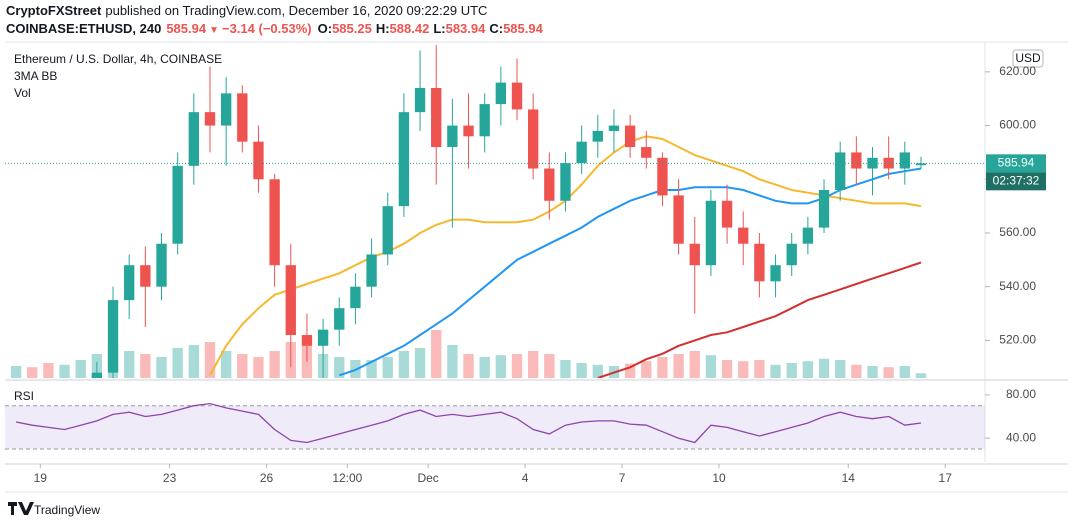 Image resolution: width=1073 pixels, height=529 pixels. Describe the element at coordinates (427, 478) in the screenshot. I see `x-tick-label: Dec` at that location.